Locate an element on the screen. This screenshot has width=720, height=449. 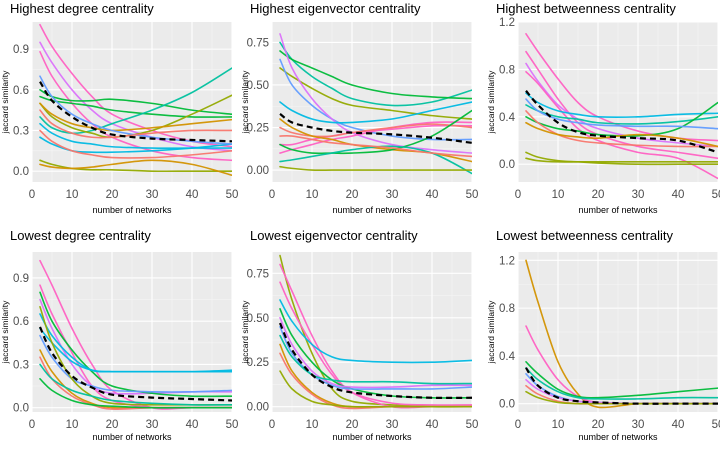
y-tick-label: 0.9 is located at coordinates (21, 50).